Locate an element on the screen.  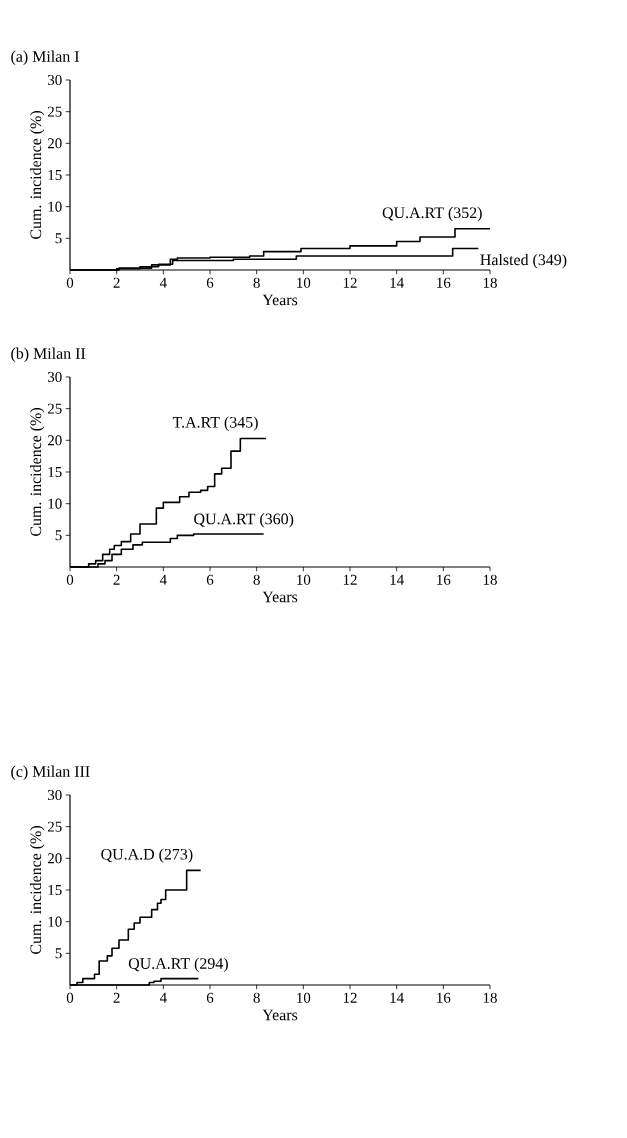
series-label: QU.A.D (273) is located at coordinates (147, 855).